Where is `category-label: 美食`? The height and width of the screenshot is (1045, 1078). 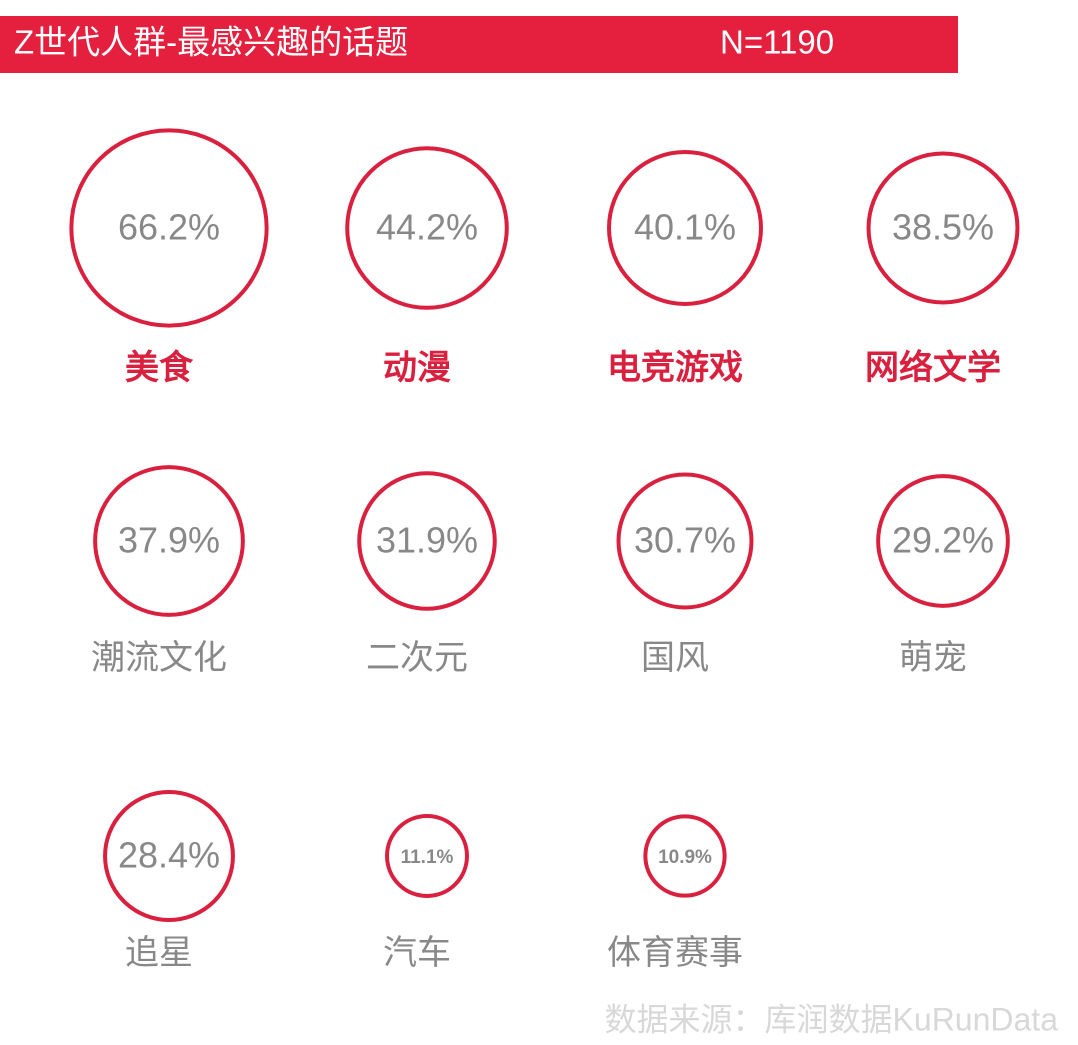 category-label: 美食 is located at coordinates (159, 367).